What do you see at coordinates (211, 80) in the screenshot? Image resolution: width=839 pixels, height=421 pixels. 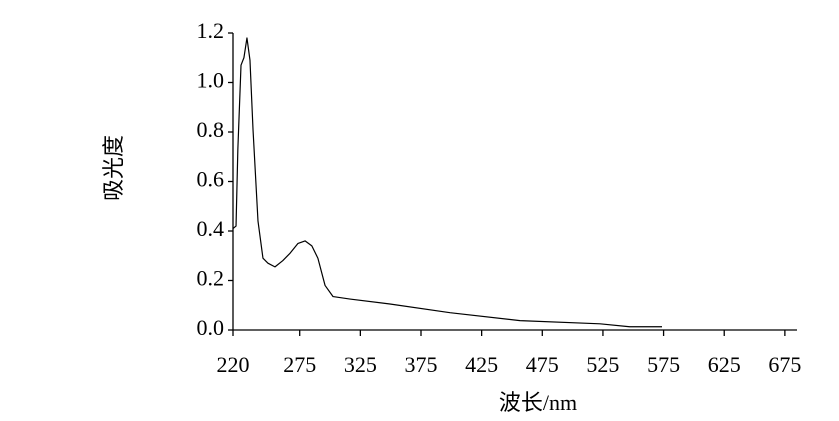 I see `y-tick-label: 1.0` at bounding box center [211, 80].